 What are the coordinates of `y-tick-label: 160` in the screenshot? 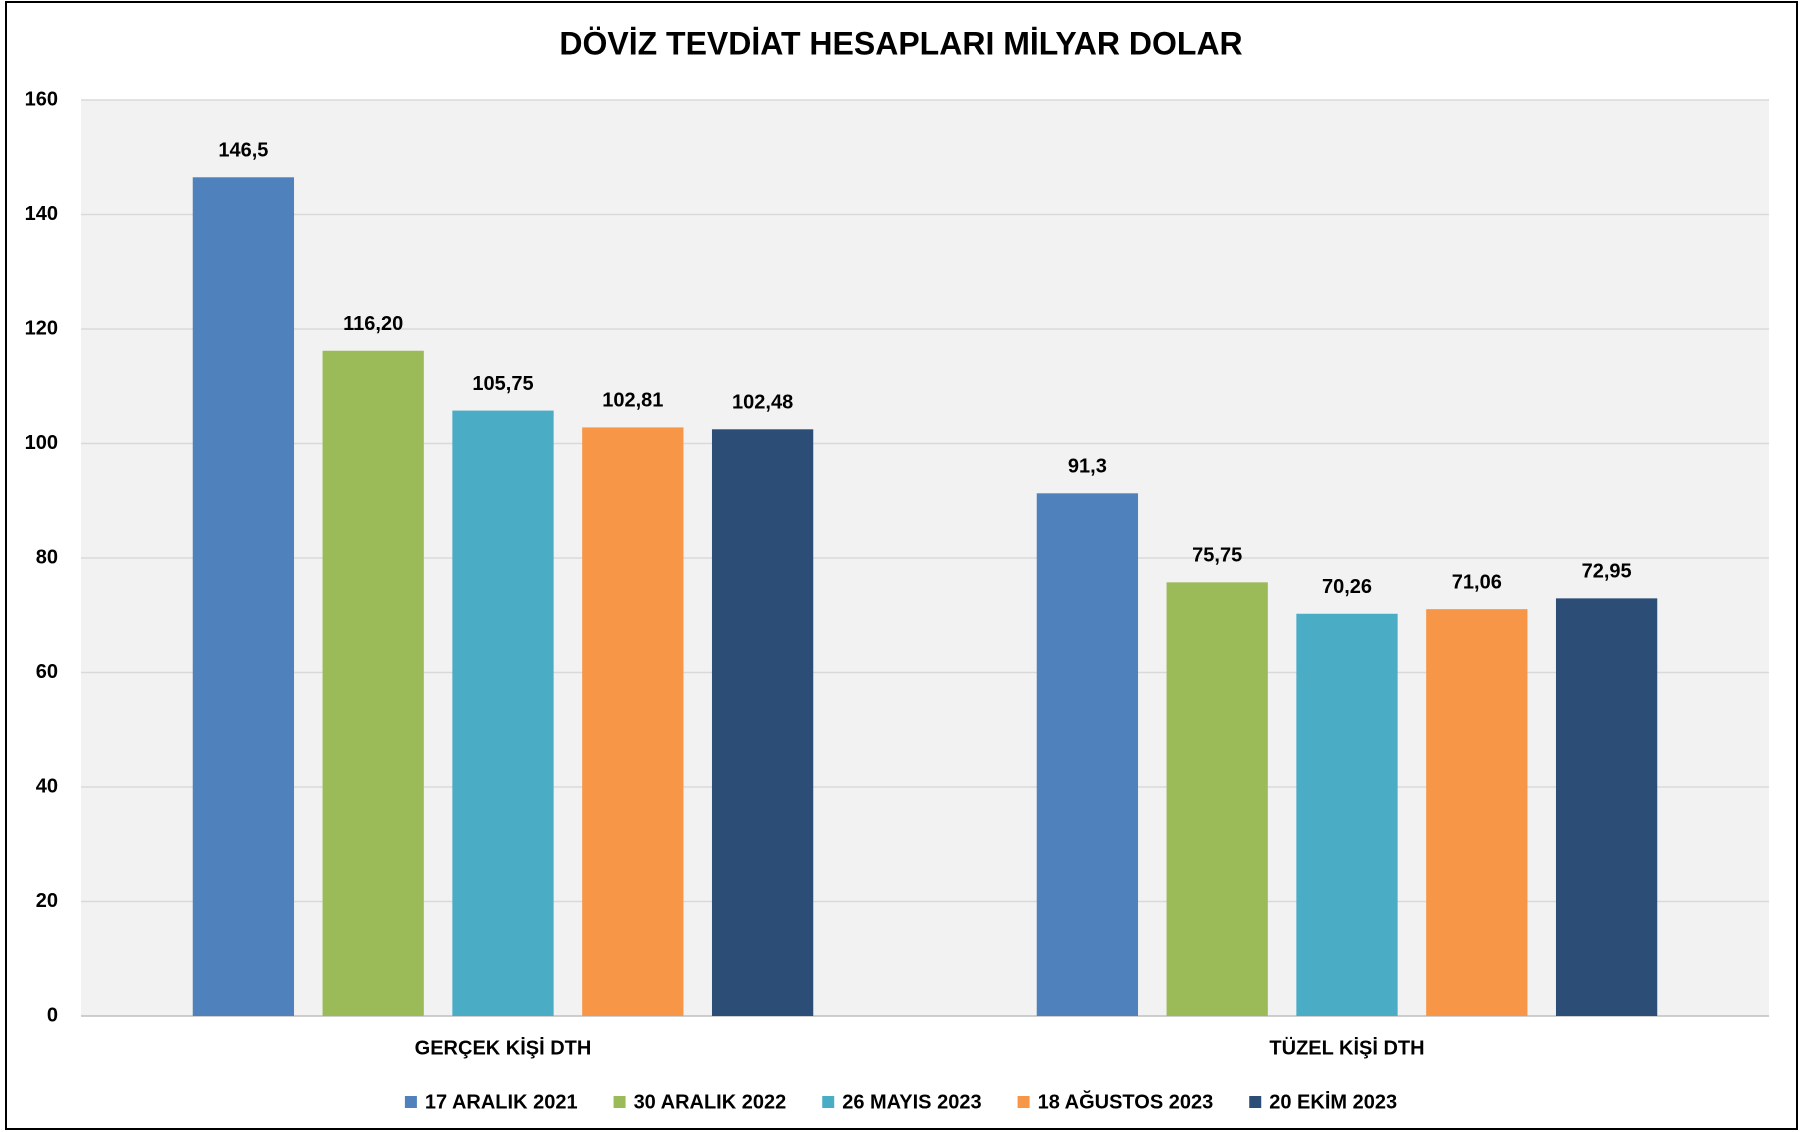 It's located at (41, 99).